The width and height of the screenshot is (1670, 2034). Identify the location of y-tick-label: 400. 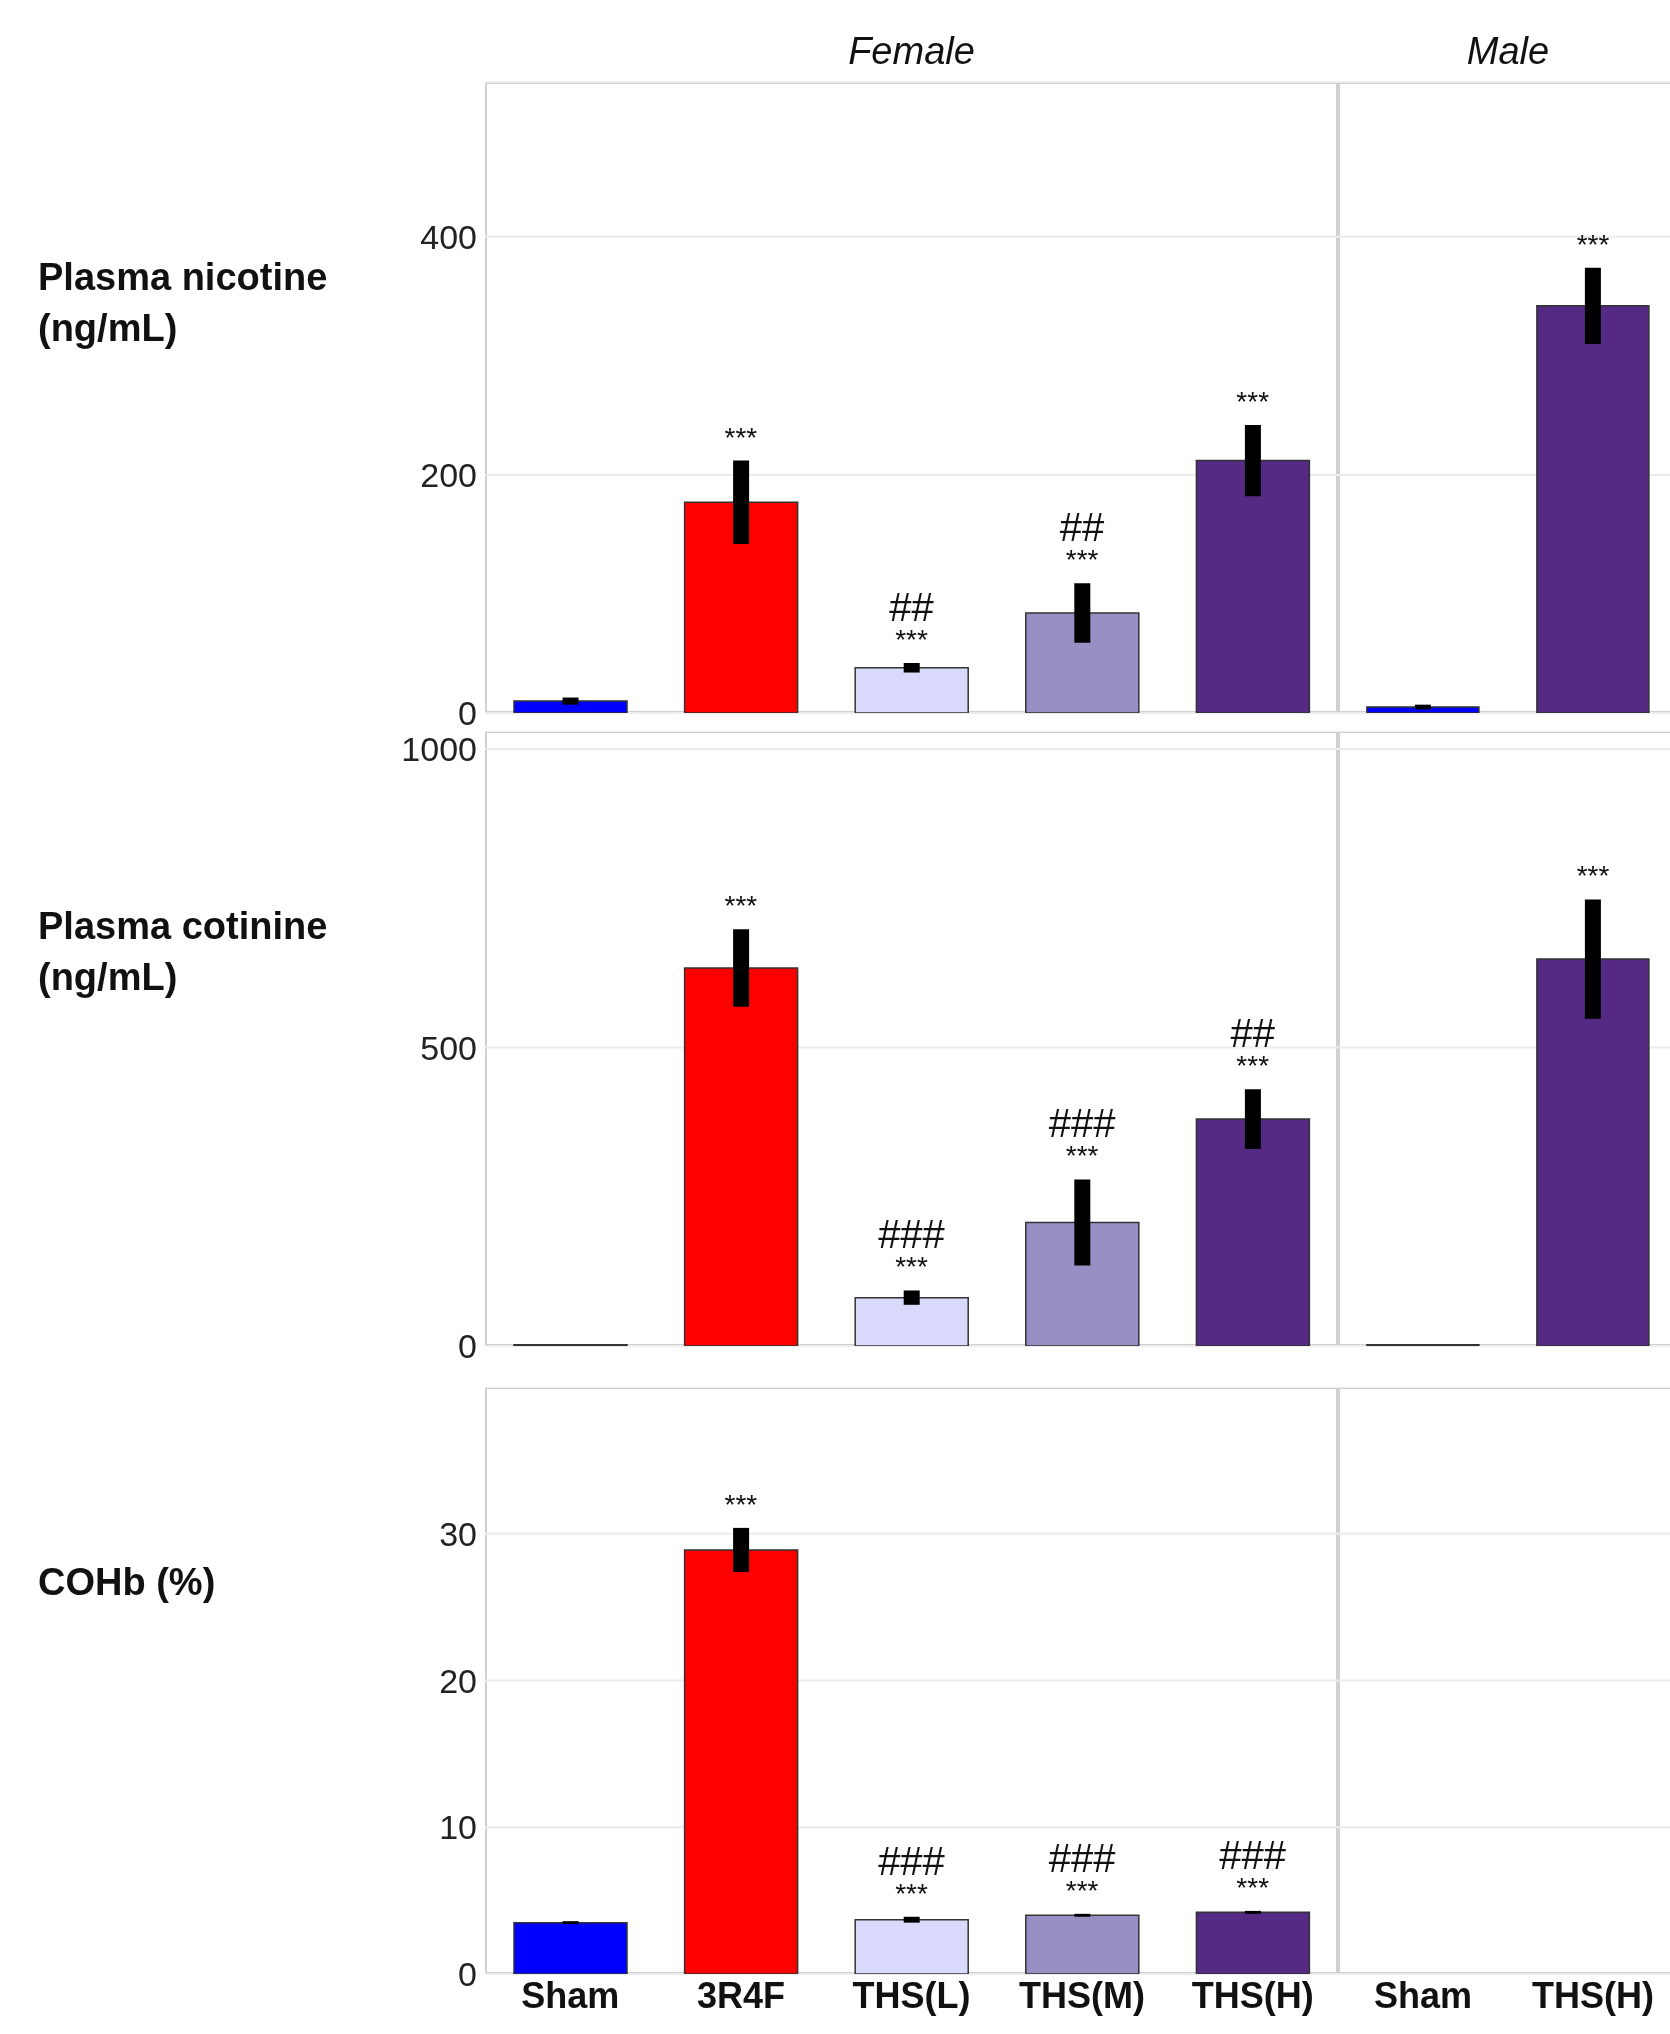
(448, 236).